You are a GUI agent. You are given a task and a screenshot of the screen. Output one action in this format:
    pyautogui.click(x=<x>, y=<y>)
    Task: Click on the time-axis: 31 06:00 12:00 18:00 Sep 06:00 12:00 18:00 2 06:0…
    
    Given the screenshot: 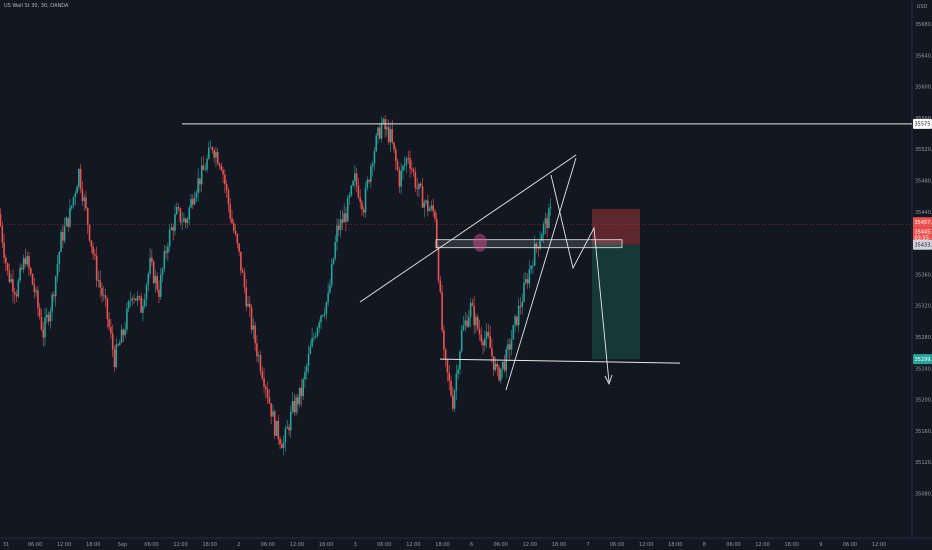 What is the action you would take?
    pyautogui.click(x=444, y=545)
    